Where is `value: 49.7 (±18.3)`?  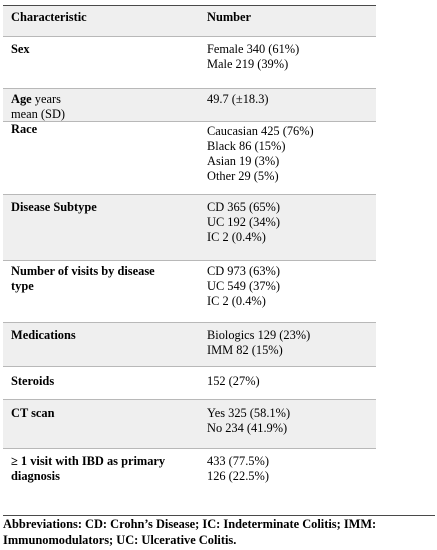
value: 49.7 (±18.3) is located at coordinates (238, 99).